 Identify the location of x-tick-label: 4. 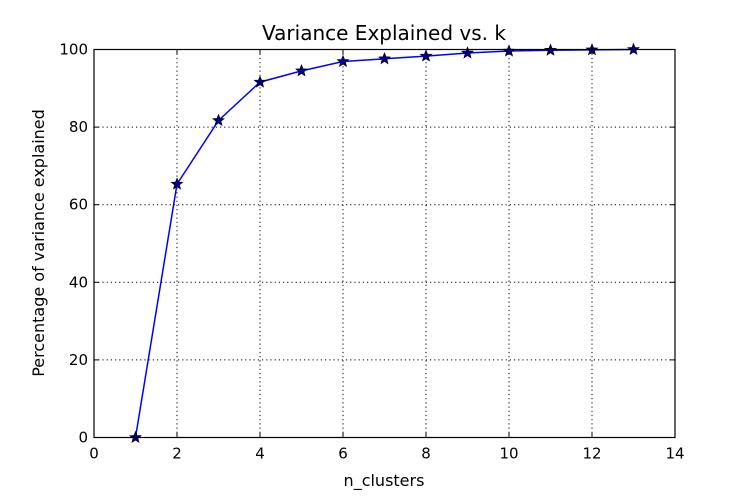
(260, 454).